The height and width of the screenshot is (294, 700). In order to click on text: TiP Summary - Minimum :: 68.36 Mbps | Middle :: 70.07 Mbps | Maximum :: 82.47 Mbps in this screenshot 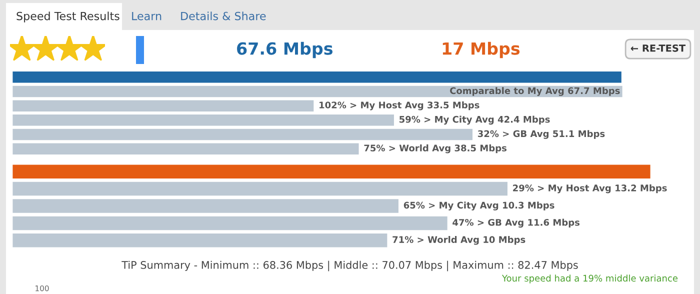, I will do `click(350, 266)`.